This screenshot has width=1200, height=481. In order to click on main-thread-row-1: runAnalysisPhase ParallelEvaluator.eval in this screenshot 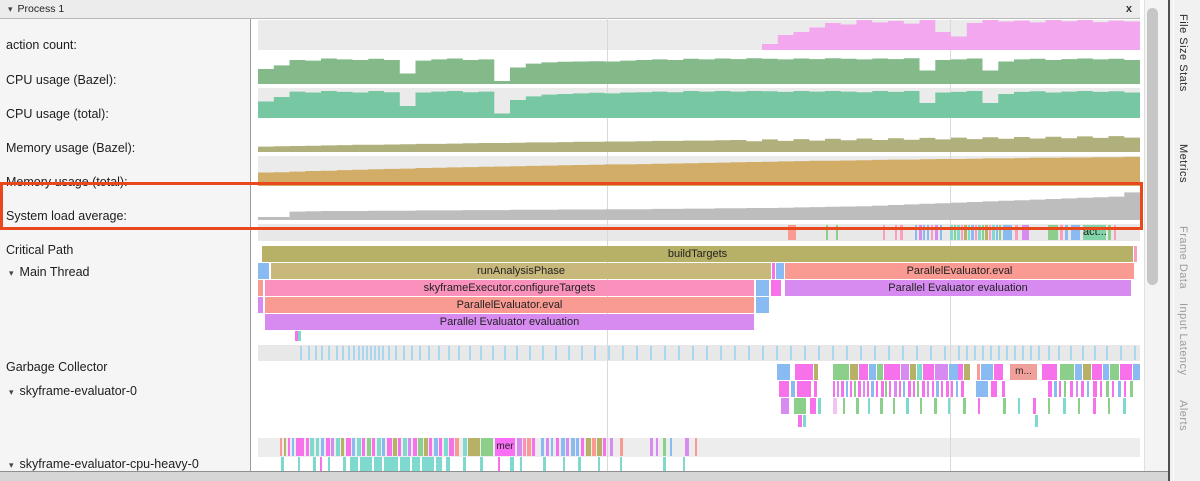, I will do `click(699, 271)`.